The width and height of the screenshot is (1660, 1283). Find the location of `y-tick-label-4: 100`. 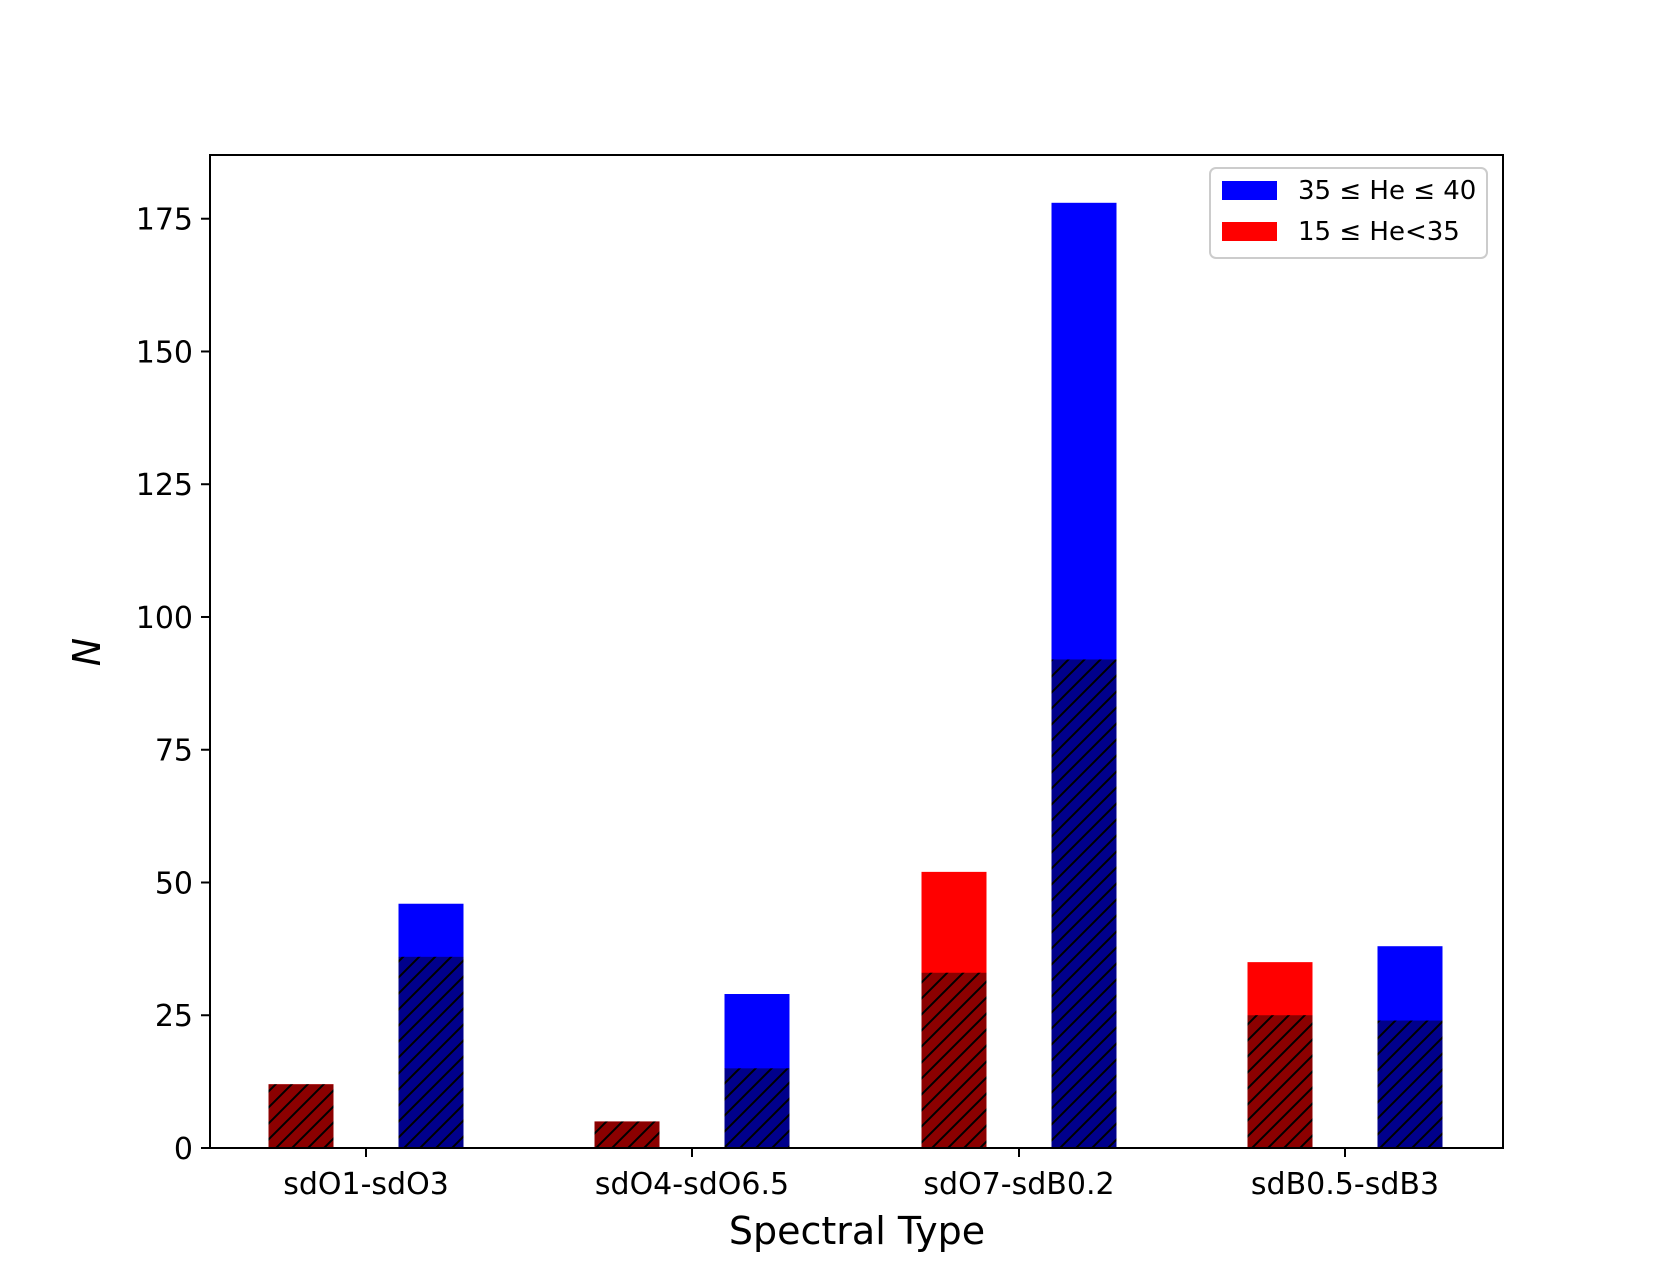

y-tick-label-4: 100 is located at coordinates (164, 618).